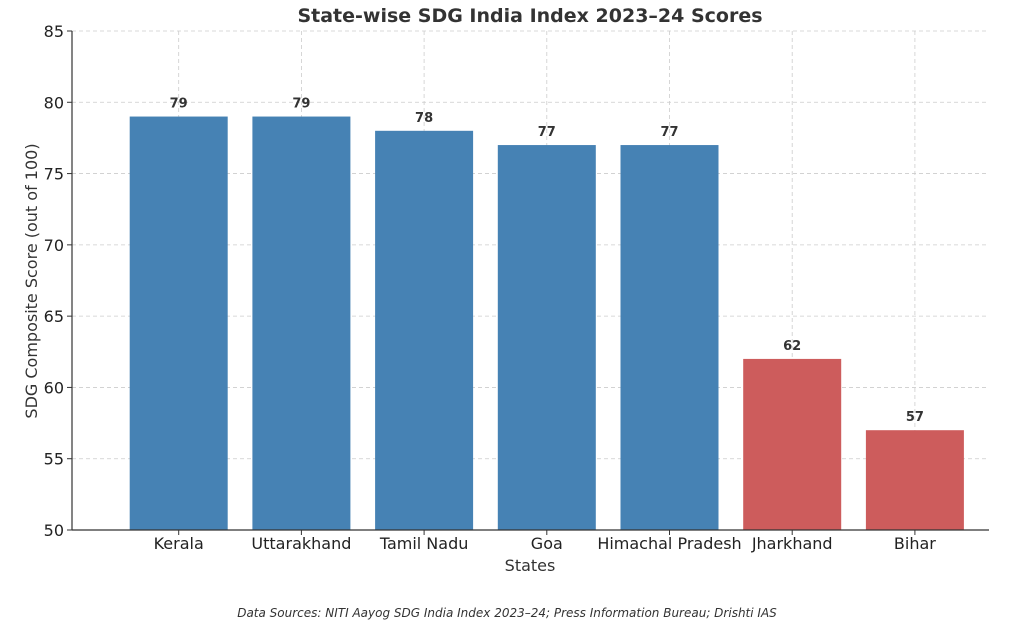  Describe the element at coordinates (31, 280) in the screenshot. I see `y-axis-label: SDG Composite Score (out of 100)` at that location.